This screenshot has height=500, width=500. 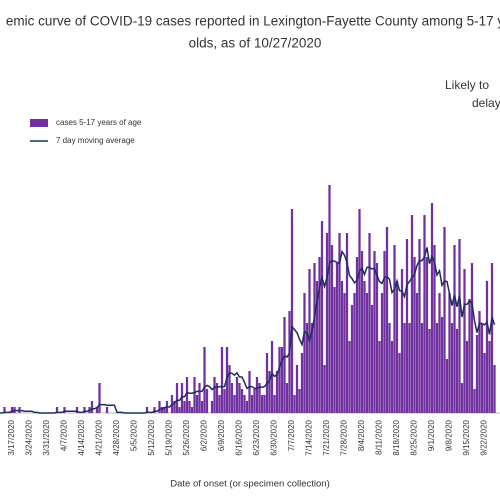 I want to click on x-tick-label: 7/14/2020, so click(x=309, y=437).